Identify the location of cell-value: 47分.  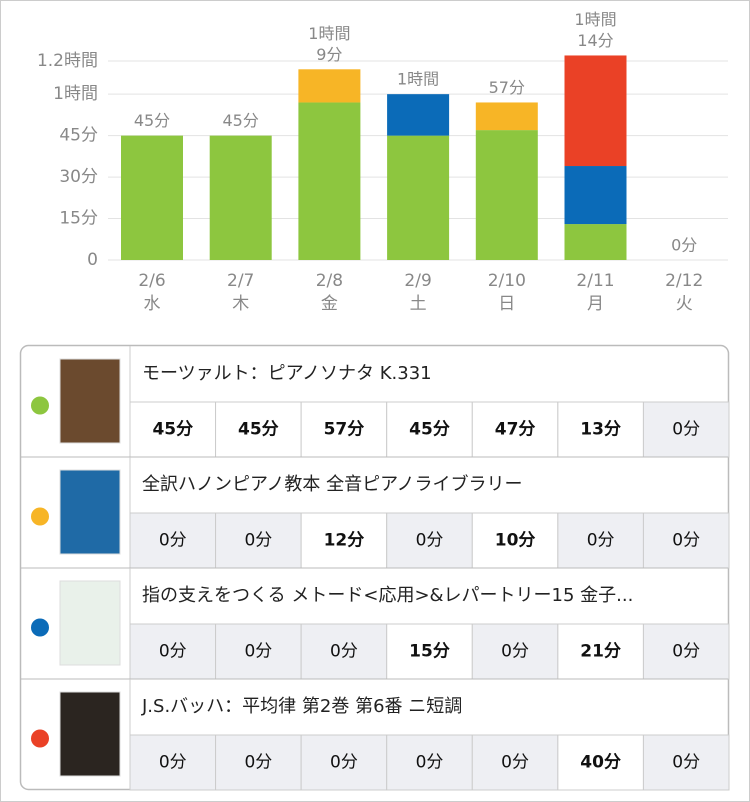
(515, 430).